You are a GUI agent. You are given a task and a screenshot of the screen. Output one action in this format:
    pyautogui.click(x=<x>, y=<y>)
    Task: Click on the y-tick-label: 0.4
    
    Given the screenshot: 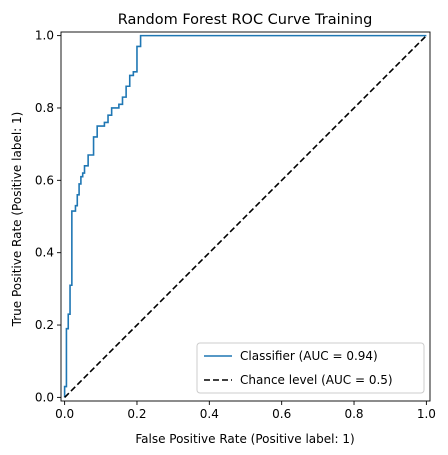 What is the action you would take?
    pyautogui.click(x=44, y=253)
    